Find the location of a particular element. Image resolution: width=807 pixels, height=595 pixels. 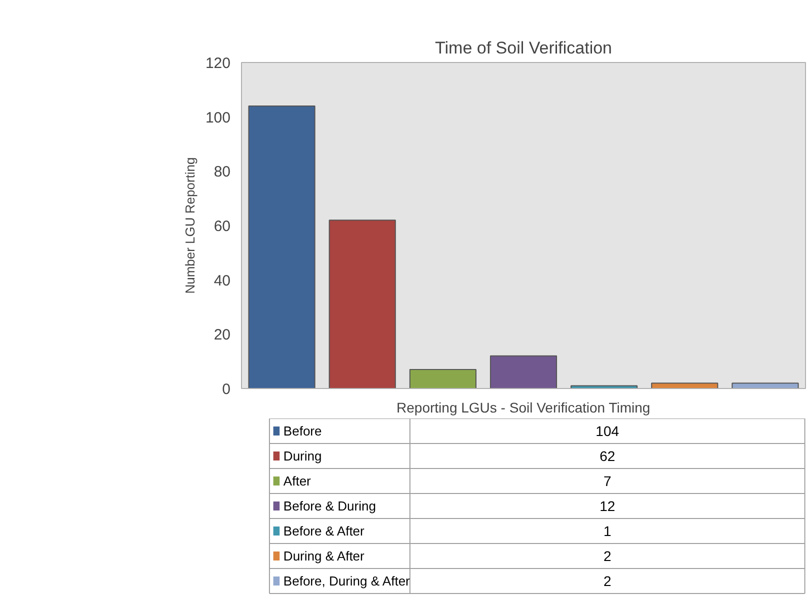

legend-label: After is located at coordinates (297, 481).